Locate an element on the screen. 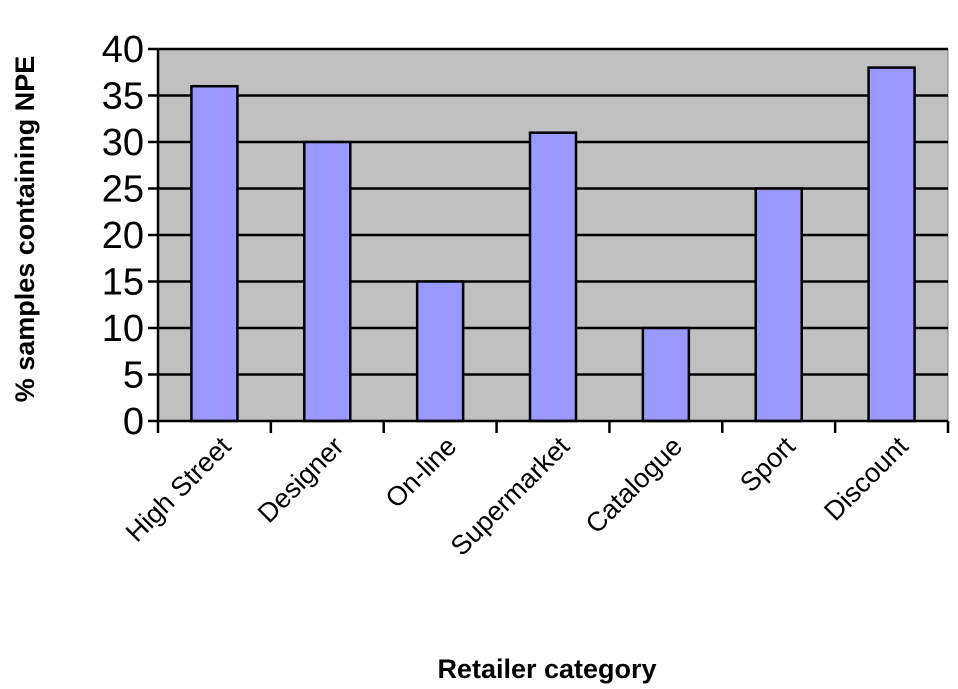 Image resolution: width=958 pixels, height=689 pixels. x-tick-label: Discount is located at coordinates (866, 479).